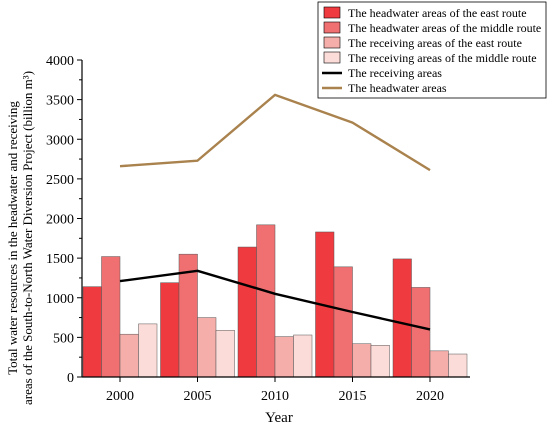 This screenshot has height=427, width=550. What do you see at coordinates (437, 13) in the screenshot?
I see `legend-label-1: The headwater areas of the east route` at bounding box center [437, 13].